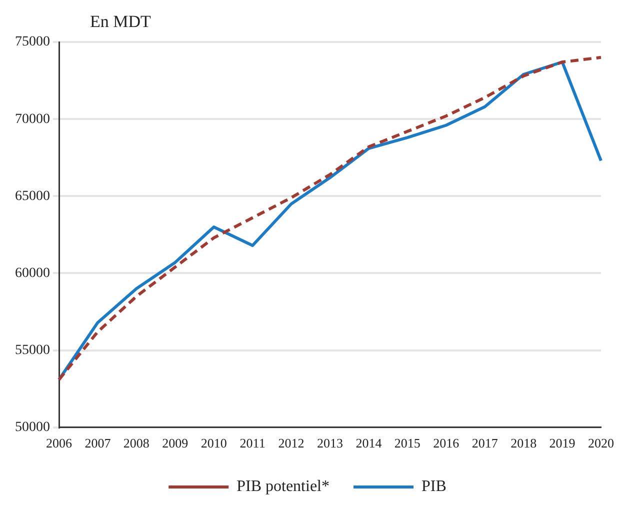 This screenshot has height=513, width=625. I want to click on x-tick-label: 2013, so click(330, 443).